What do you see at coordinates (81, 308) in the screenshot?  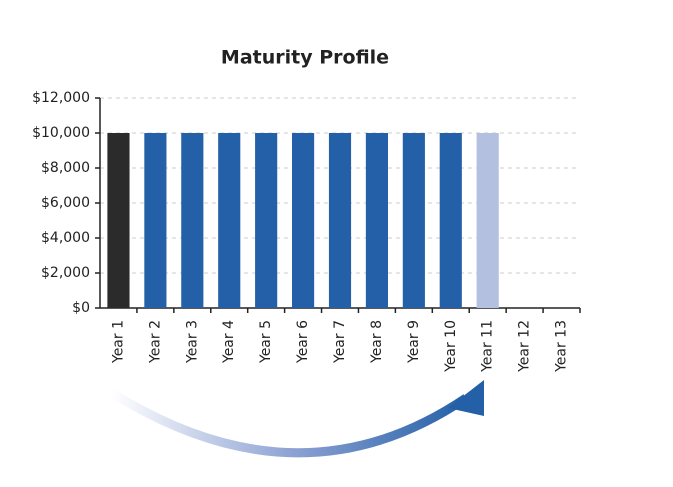 I see `y-tick-label: $0` at bounding box center [81, 308].